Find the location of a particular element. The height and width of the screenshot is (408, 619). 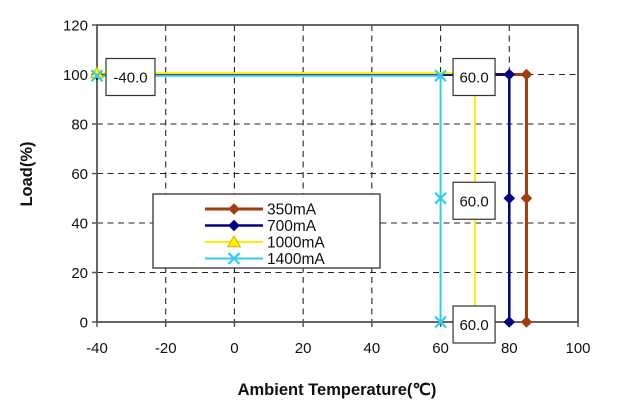

x-tick-label: -20 is located at coordinates (166, 348).